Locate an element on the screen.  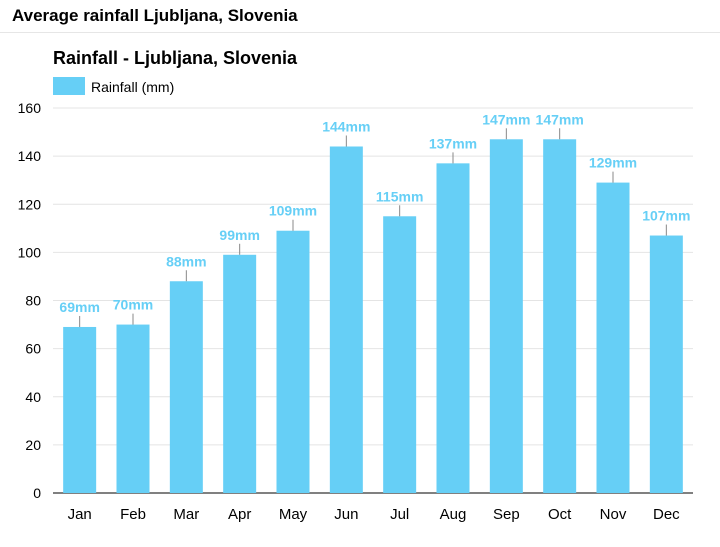
data-label: 99mm is located at coordinates (239, 235).